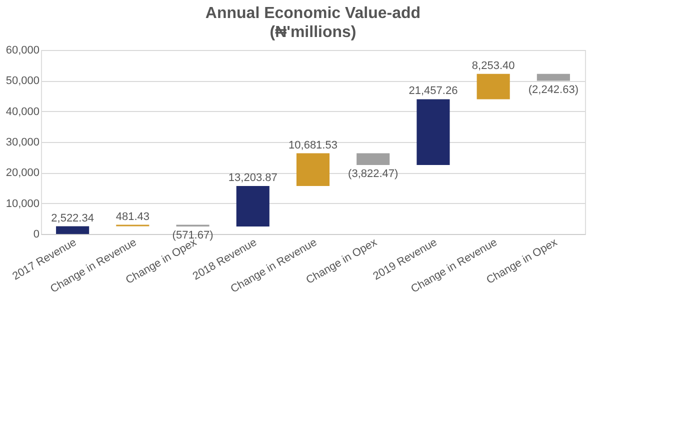  What do you see at coordinates (23, 142) in the screenshot?
I see `y-tick-label: 30,000` at bounding box center [23, 142].